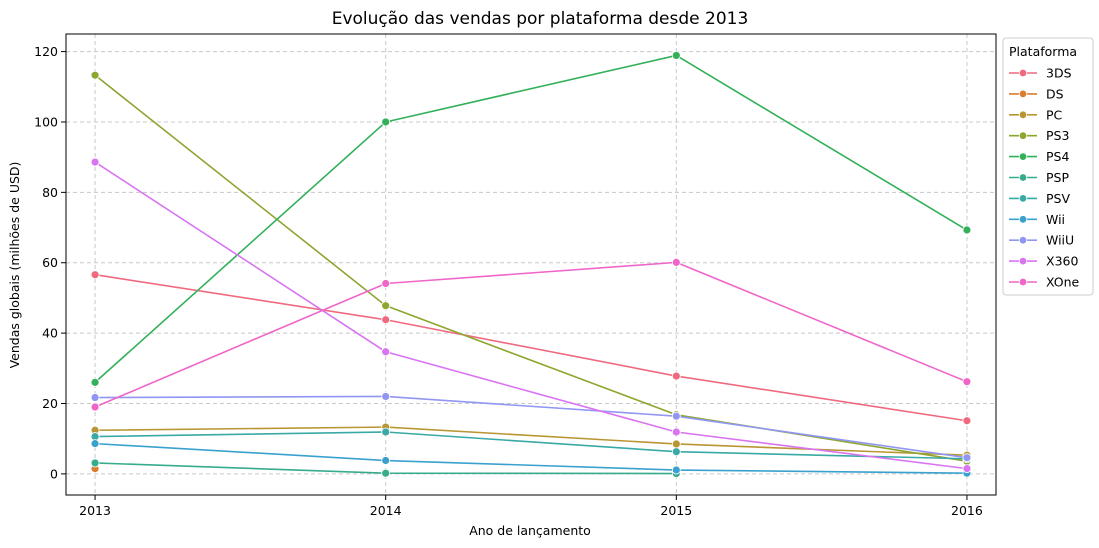 This screenshot has height=548, width=1099. What do you see at coordinates (1039, 135) in the screenshot?
I see `legend-item-ps3: PS3` at bounding box center [1039, 135].